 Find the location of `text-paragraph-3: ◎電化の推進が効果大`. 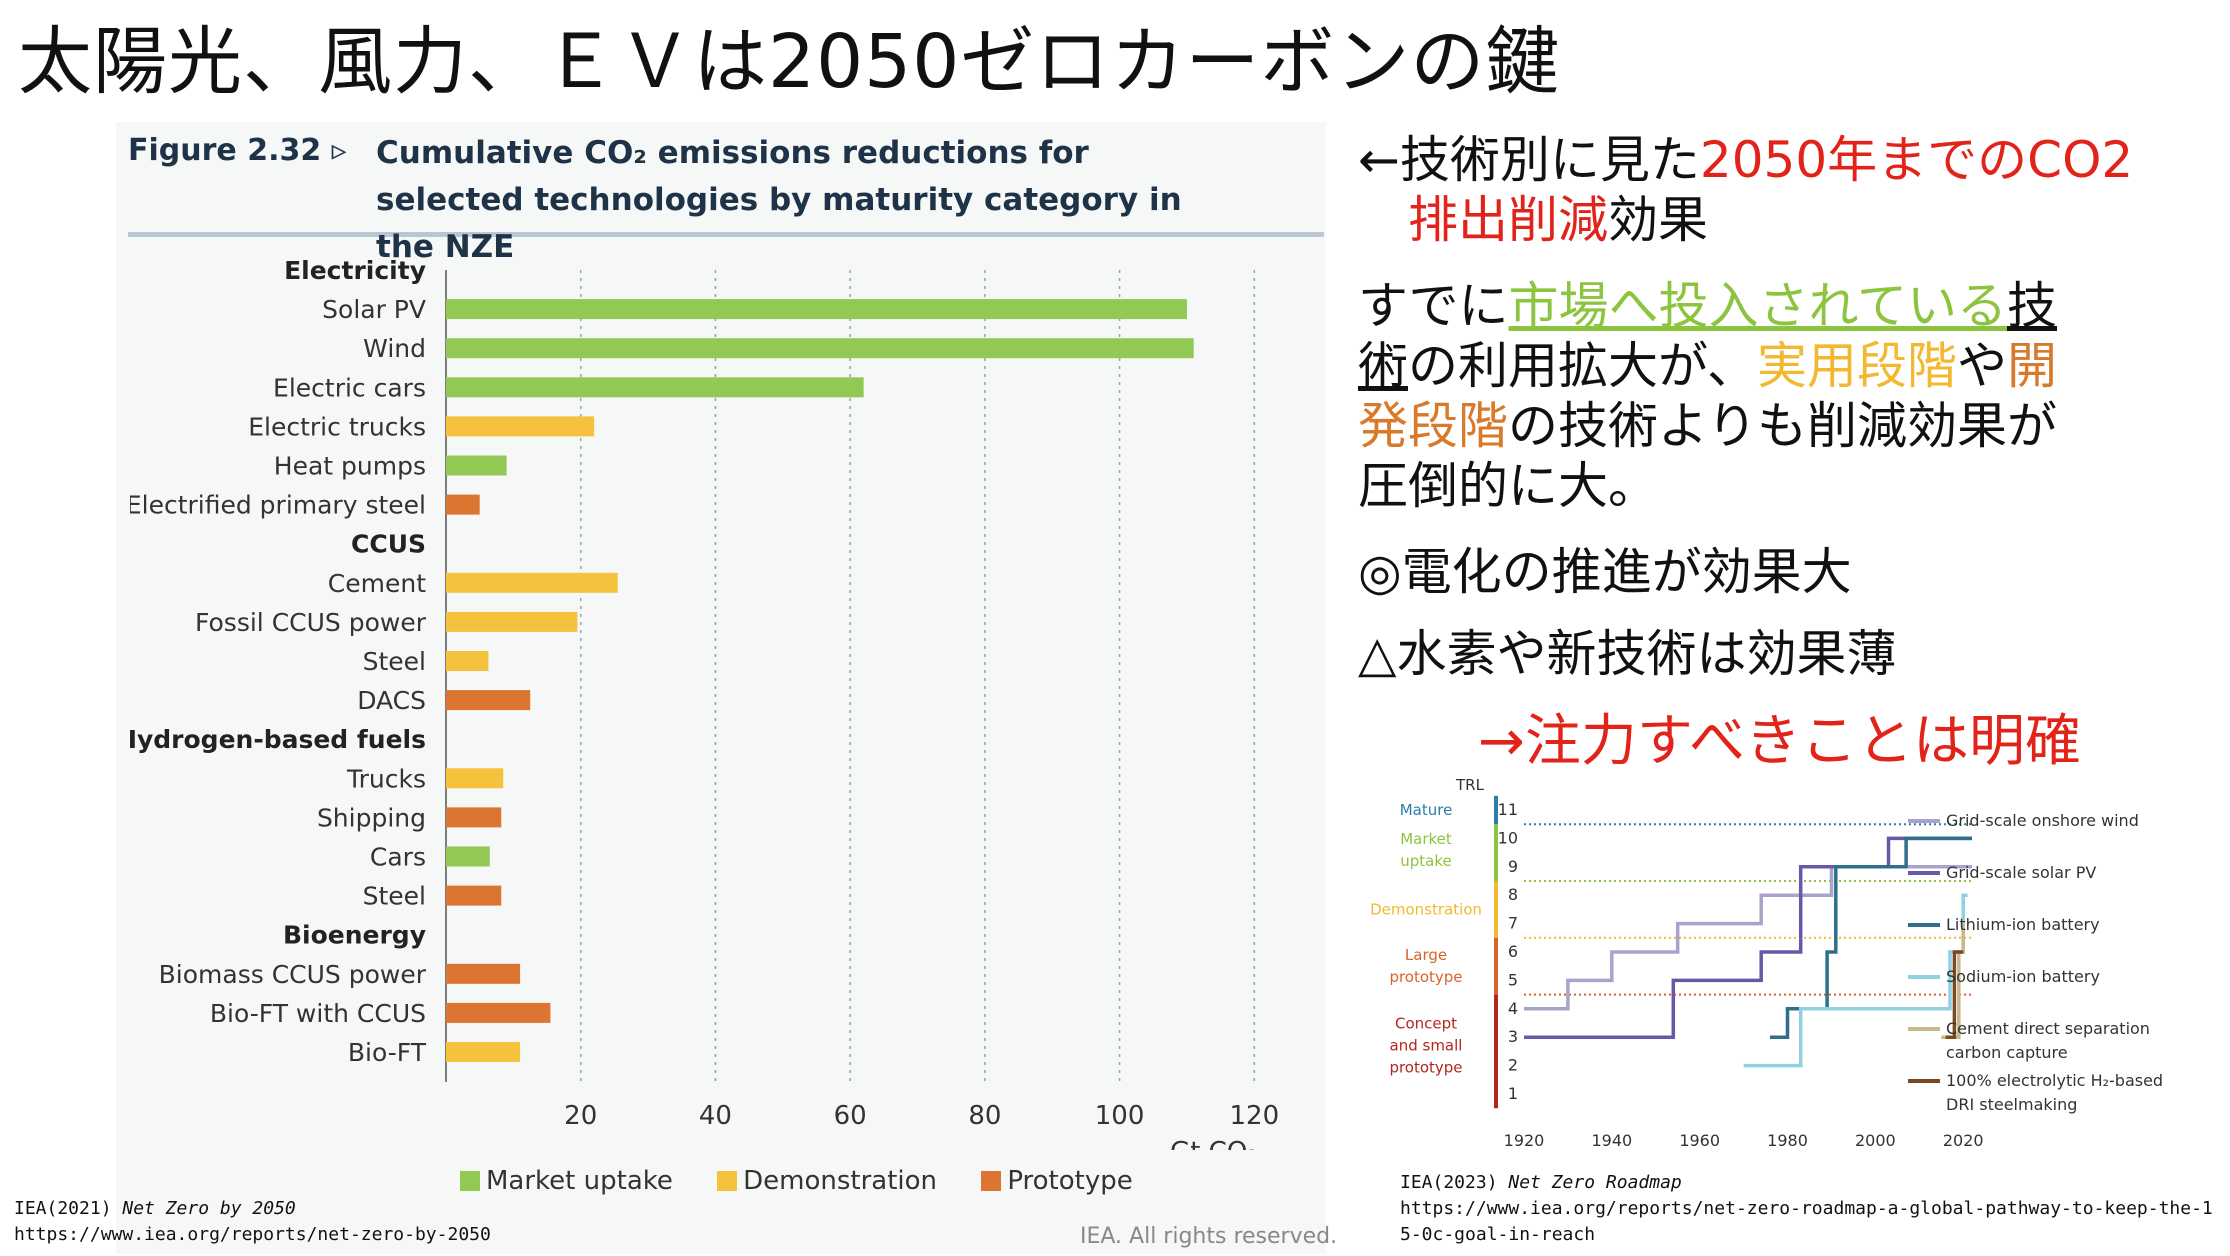

text-paragraph-3: ◎電化の推進が効果大 is located at coordinates (1605, 572).